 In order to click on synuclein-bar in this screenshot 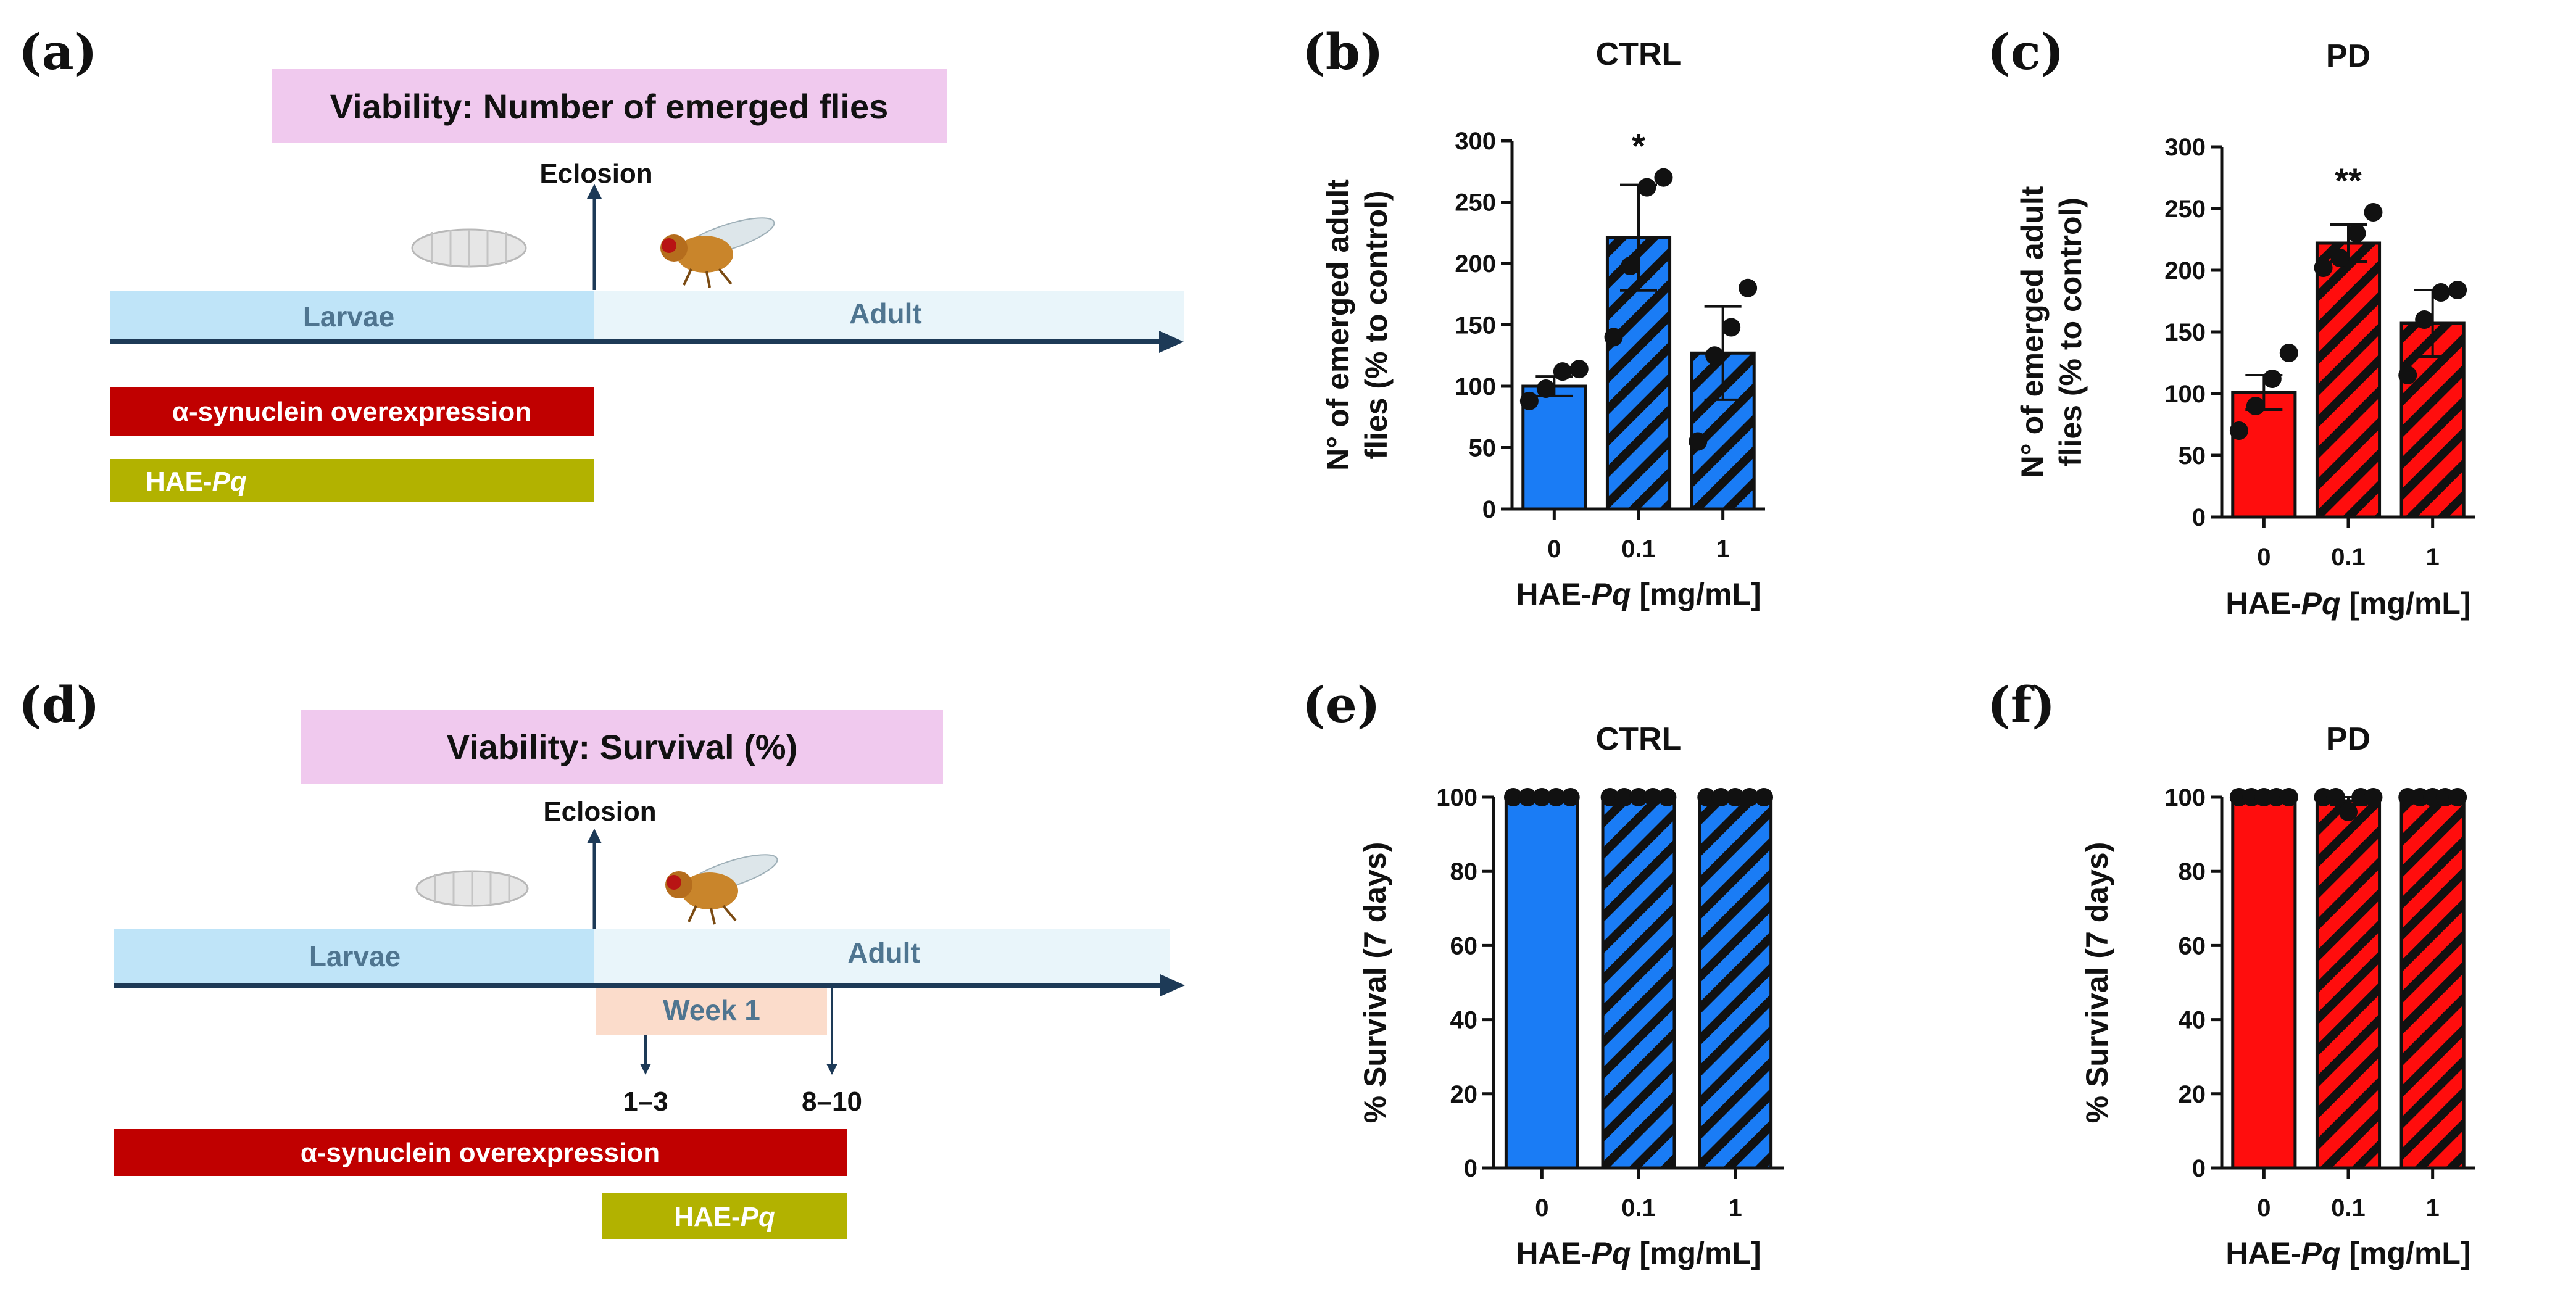, I will do `click(352, 411)`.